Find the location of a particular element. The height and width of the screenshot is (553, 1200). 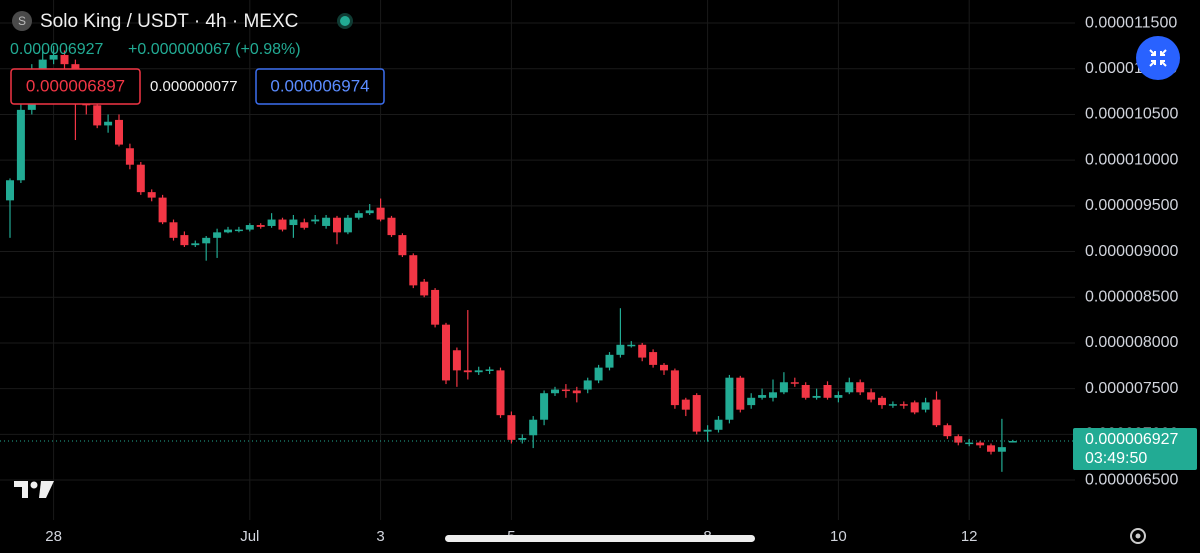

price-tag-countdown: 03:49:50 is located at coordinates (1116, 458).